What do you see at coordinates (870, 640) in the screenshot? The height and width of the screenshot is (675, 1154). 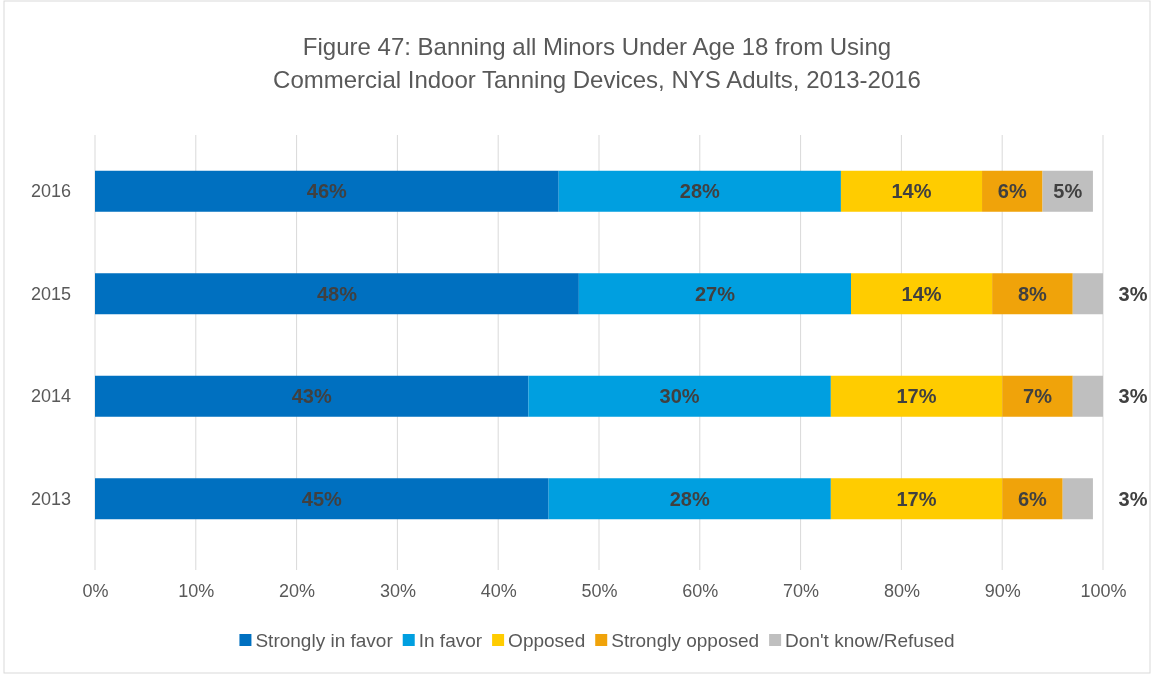 I see `legend-label: Don't know/Refused` at bounding box center [870, 640].